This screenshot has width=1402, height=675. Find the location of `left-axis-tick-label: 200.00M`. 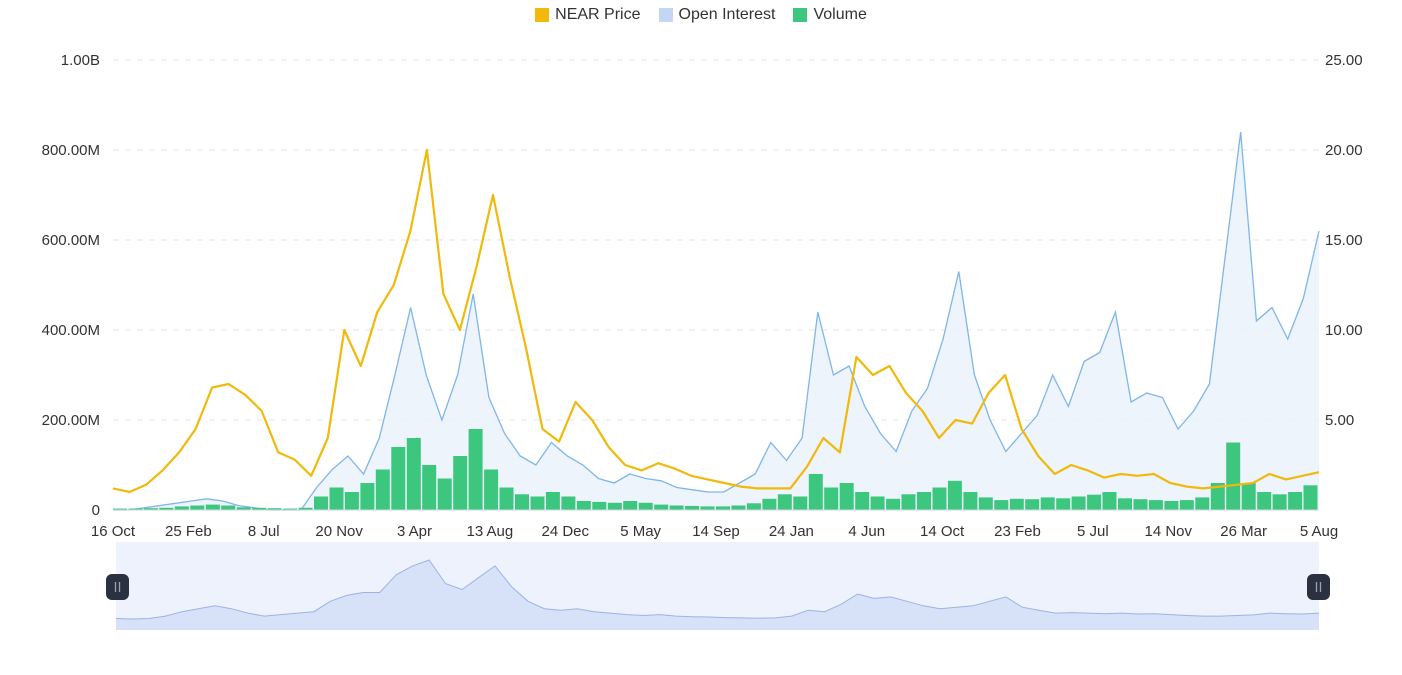

left-axis-tick-label: 200.00M is located at coordinates (71, 420).